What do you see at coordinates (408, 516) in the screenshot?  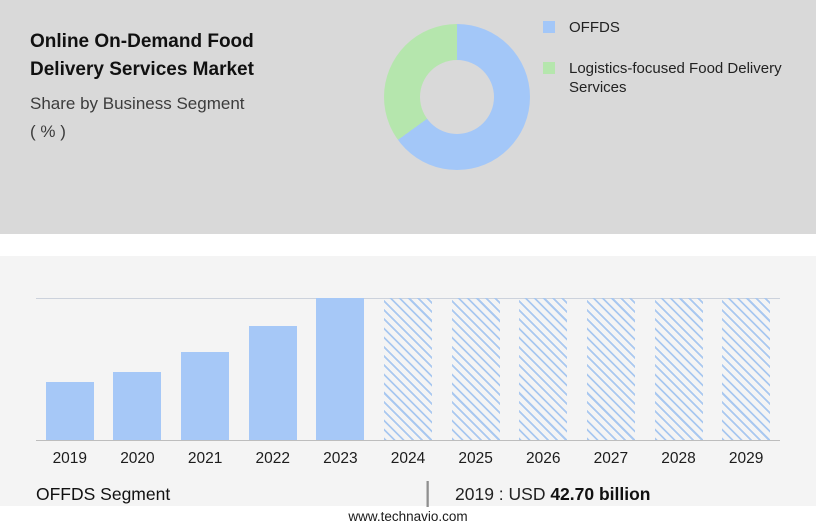 I see `website-url: www.technavio.com` at bounding box center [408, 516].